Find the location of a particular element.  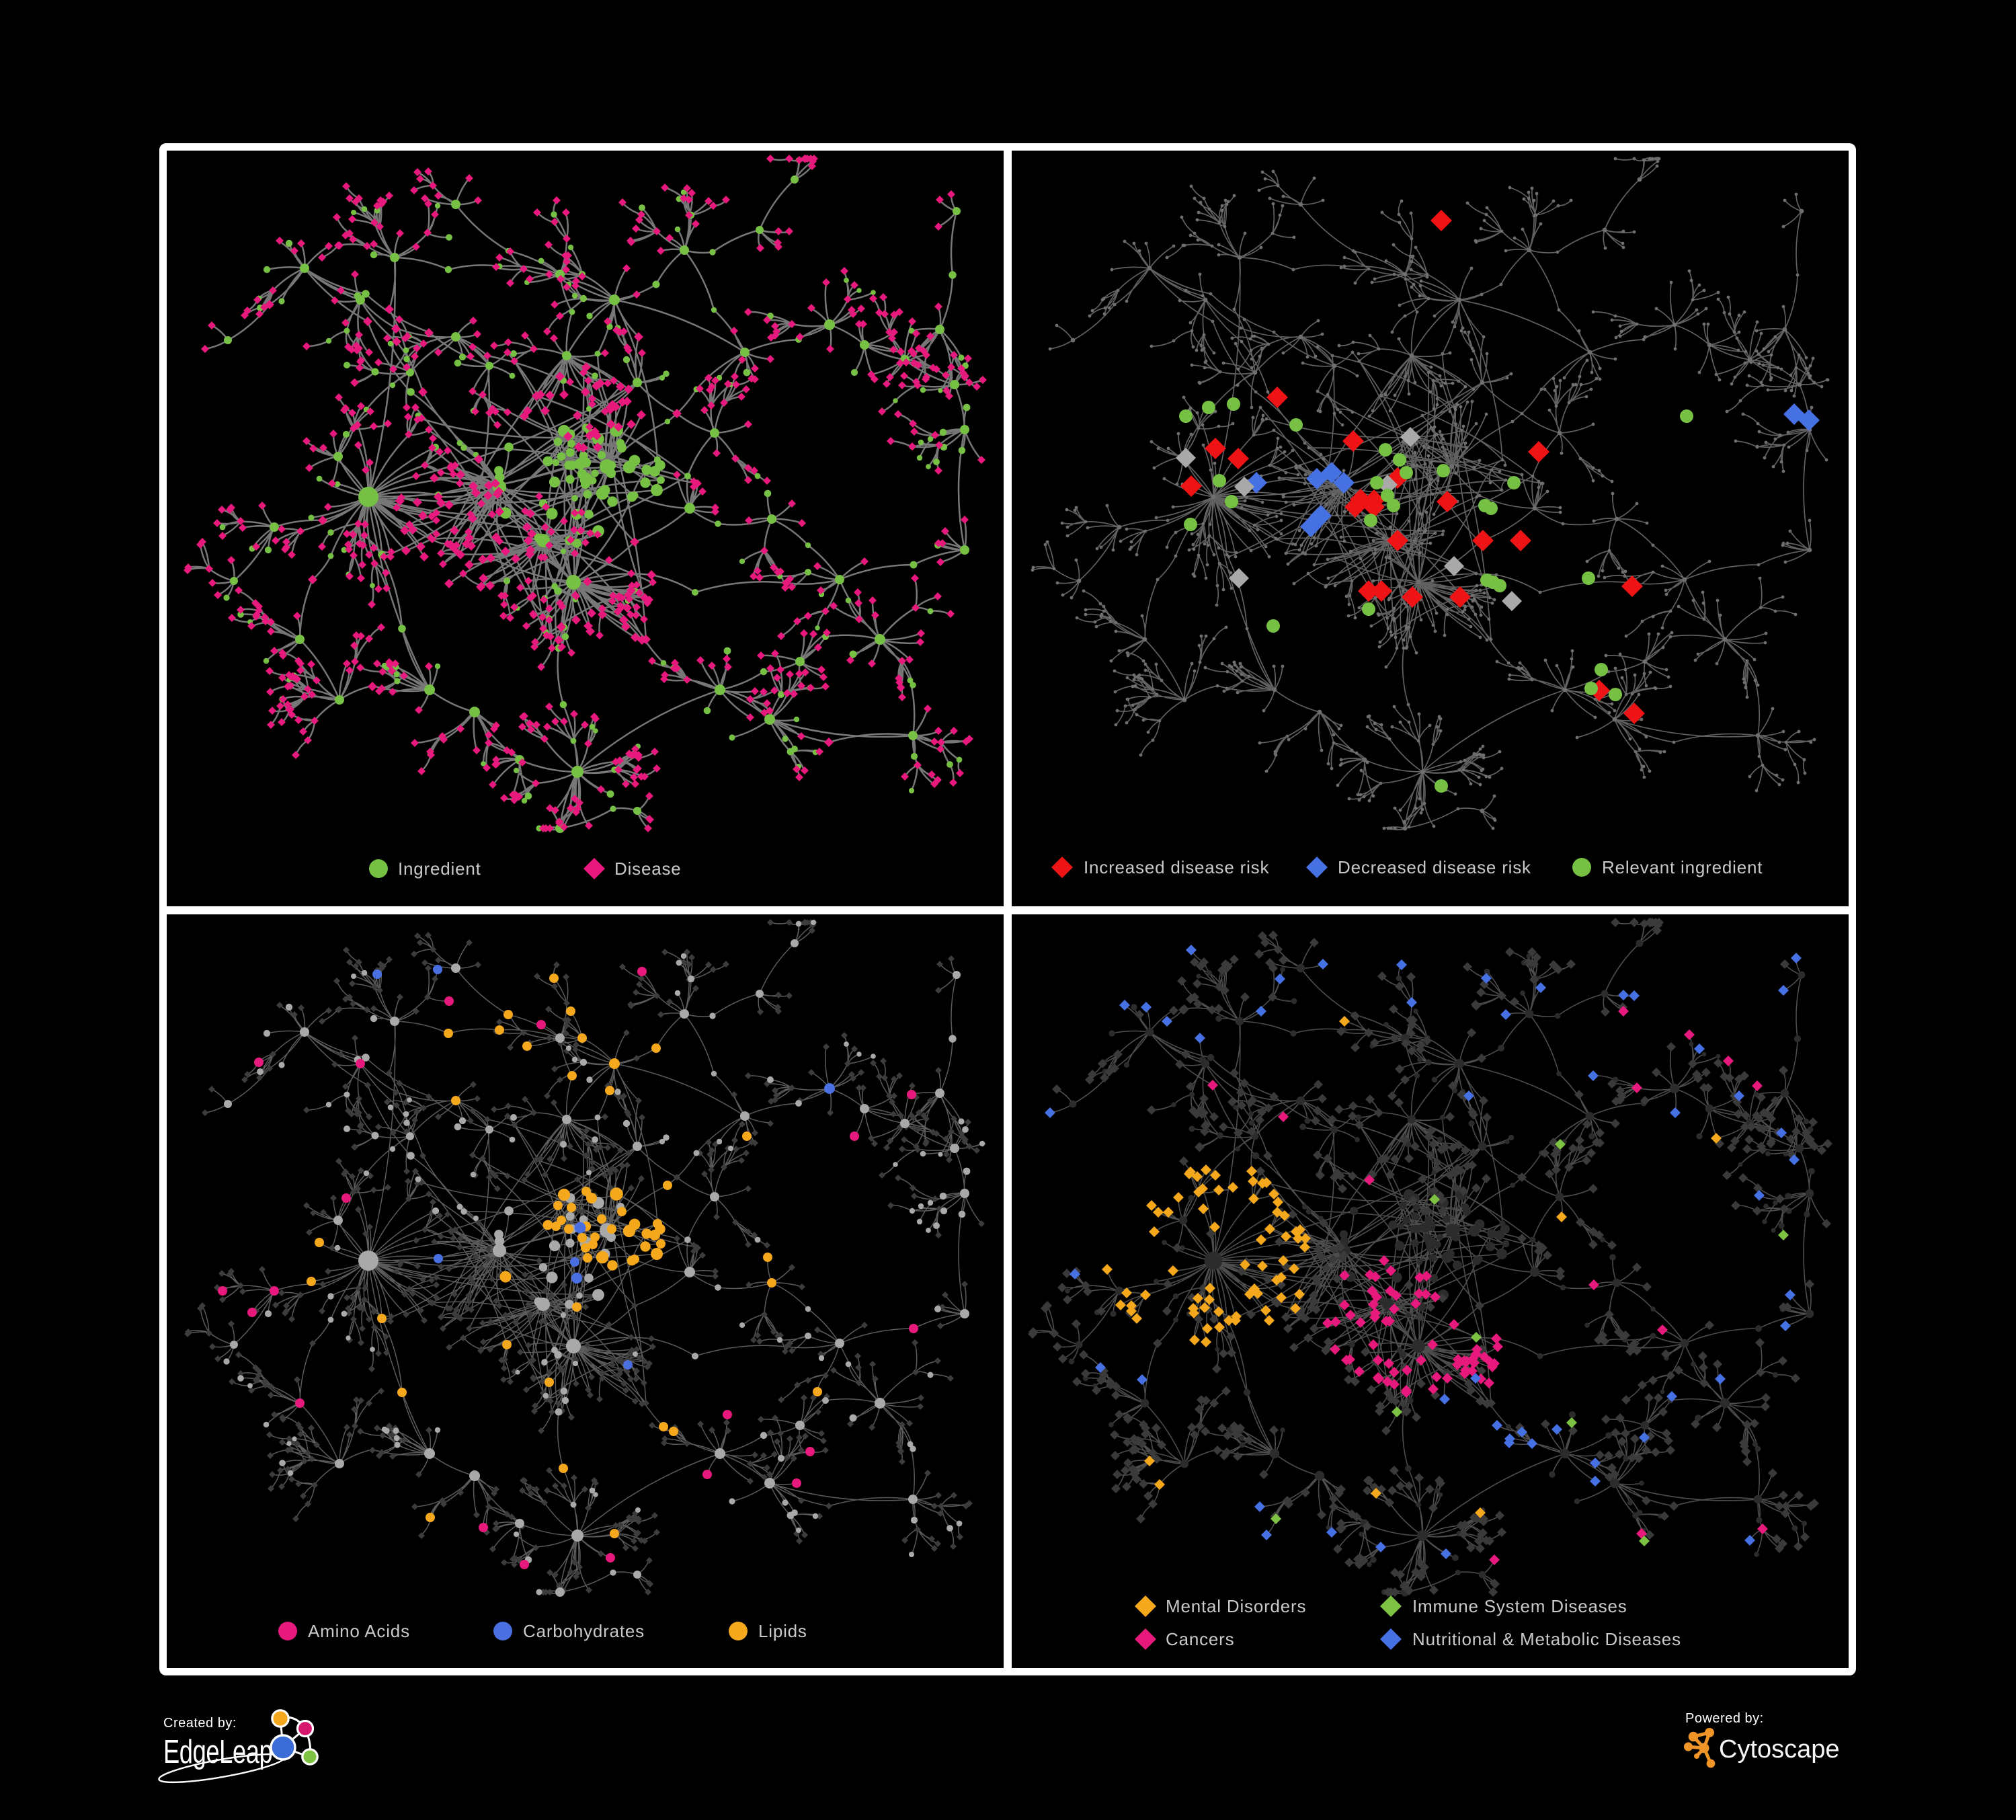

svg-text: Cytoscape is located at coordinates (1779, 1749).